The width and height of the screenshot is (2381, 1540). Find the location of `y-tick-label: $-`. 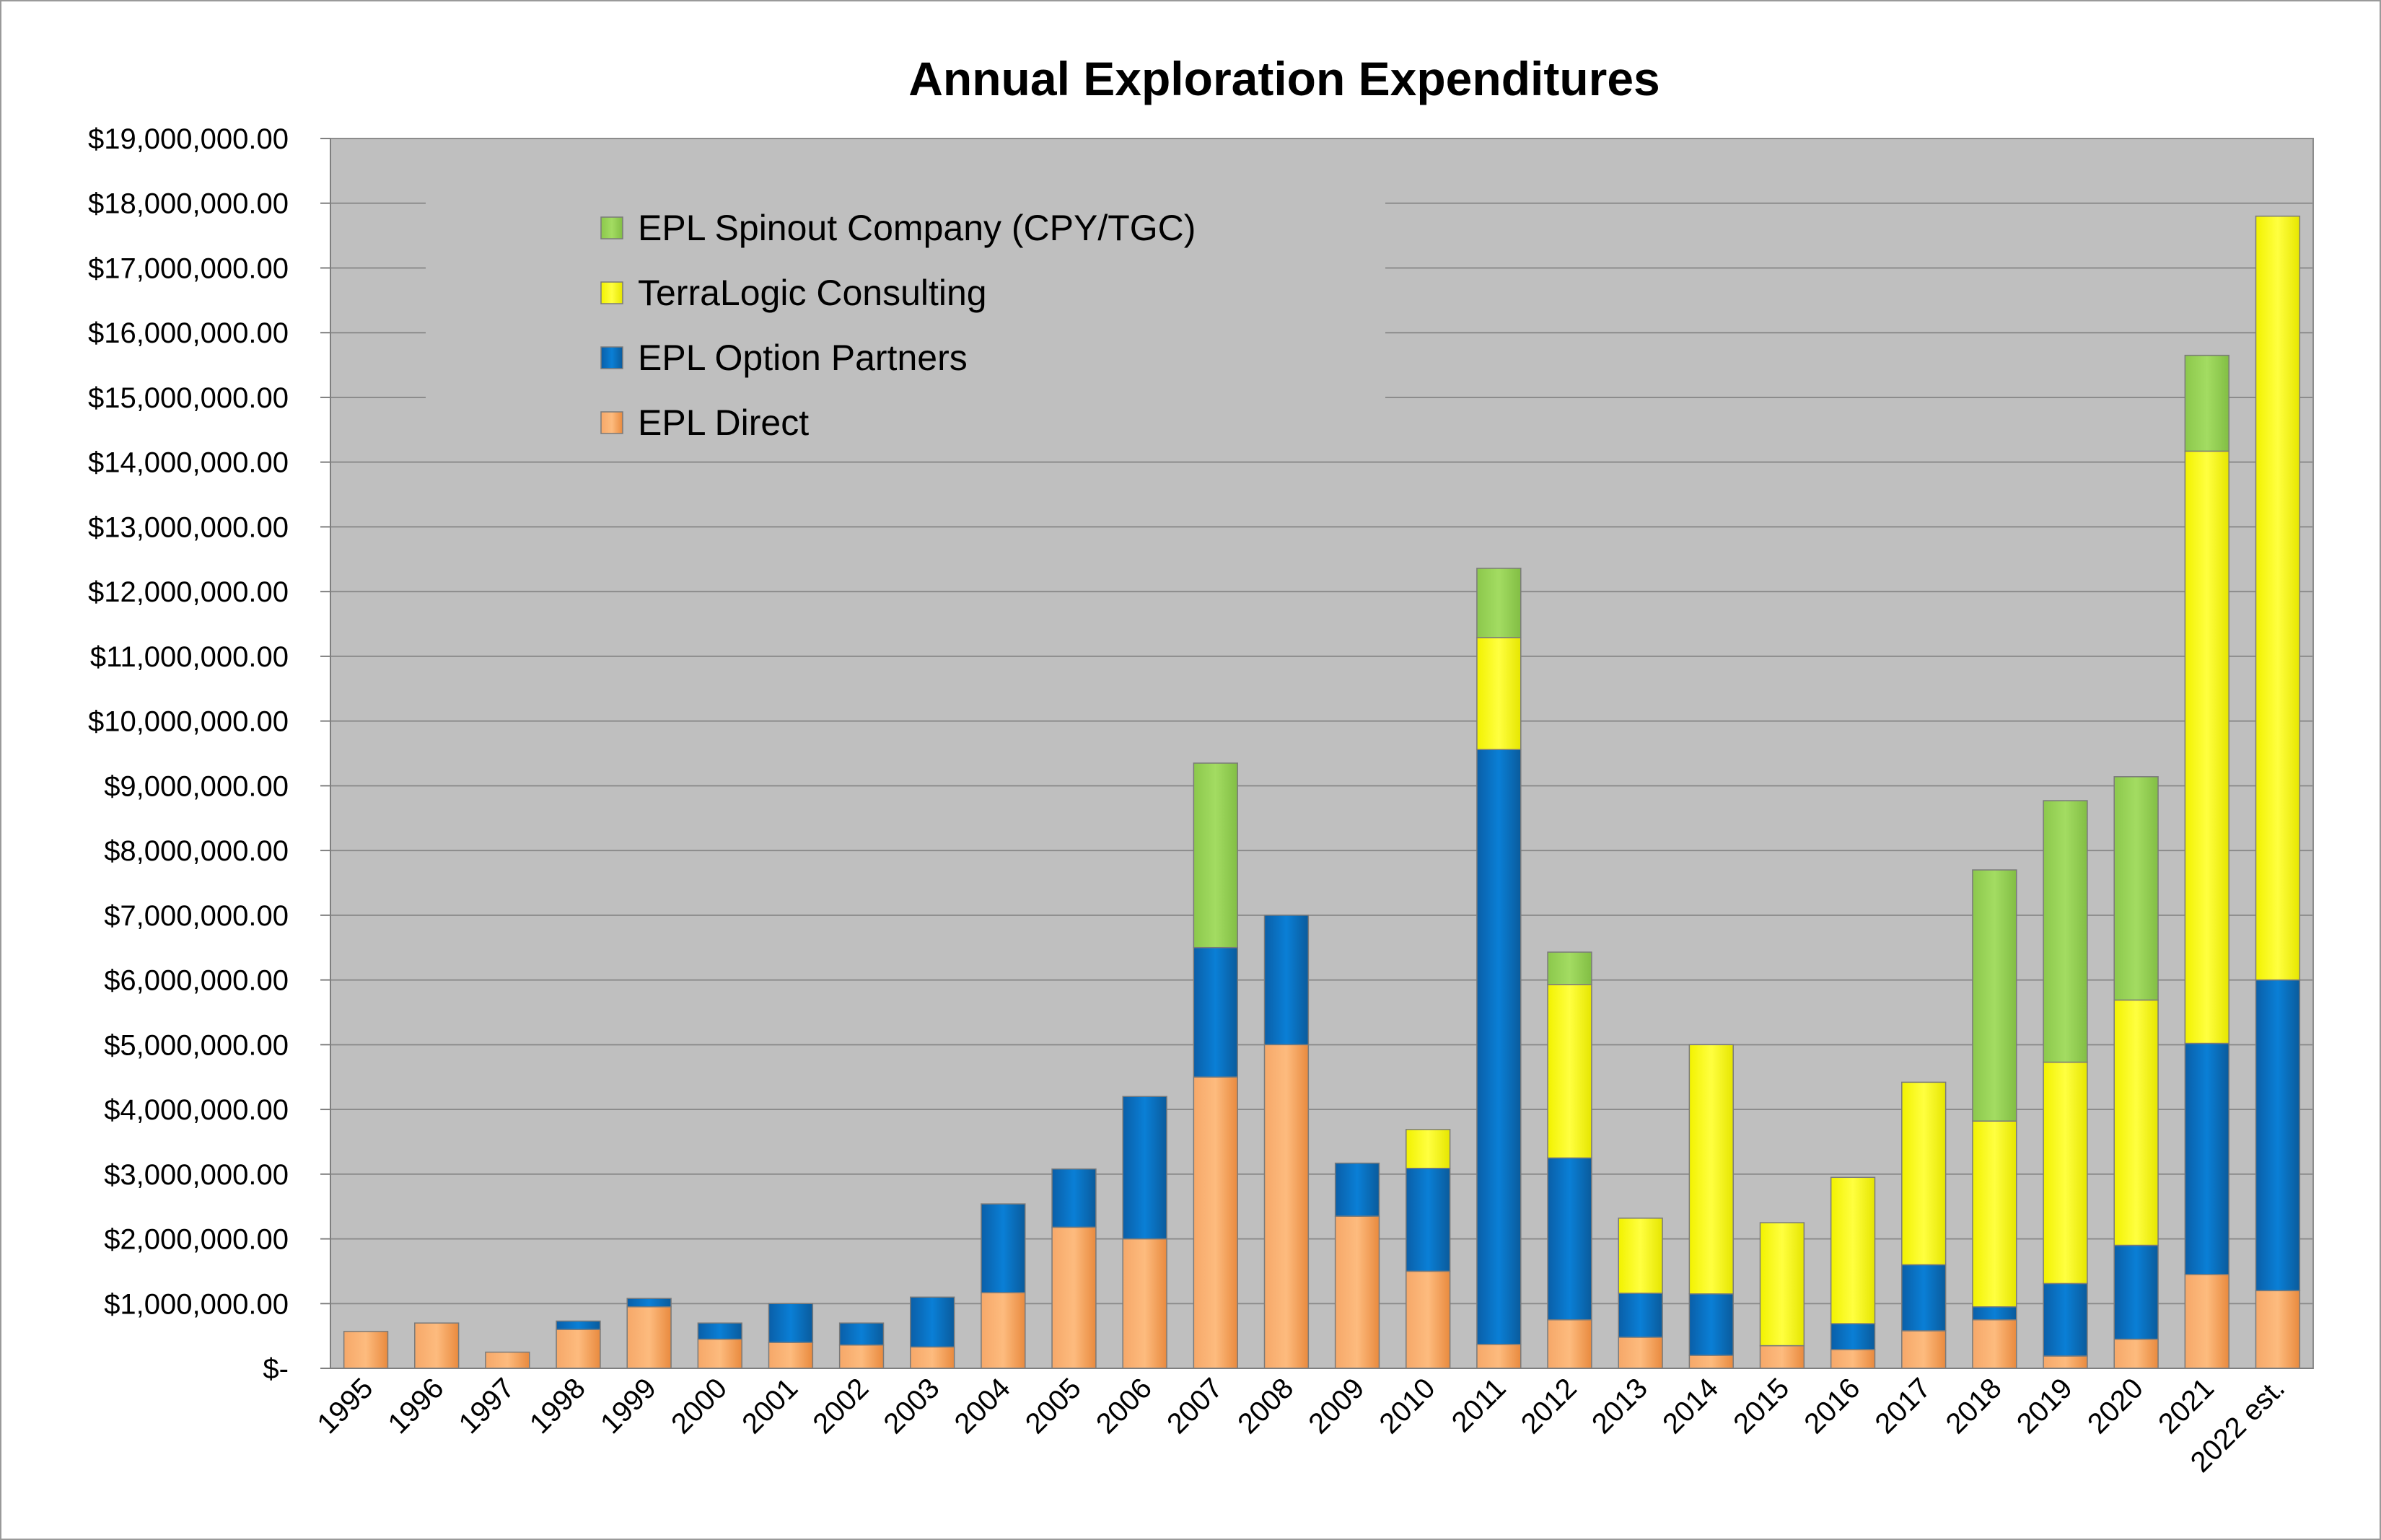

y-tick-label: $- is located at coordinates (276, 1369).